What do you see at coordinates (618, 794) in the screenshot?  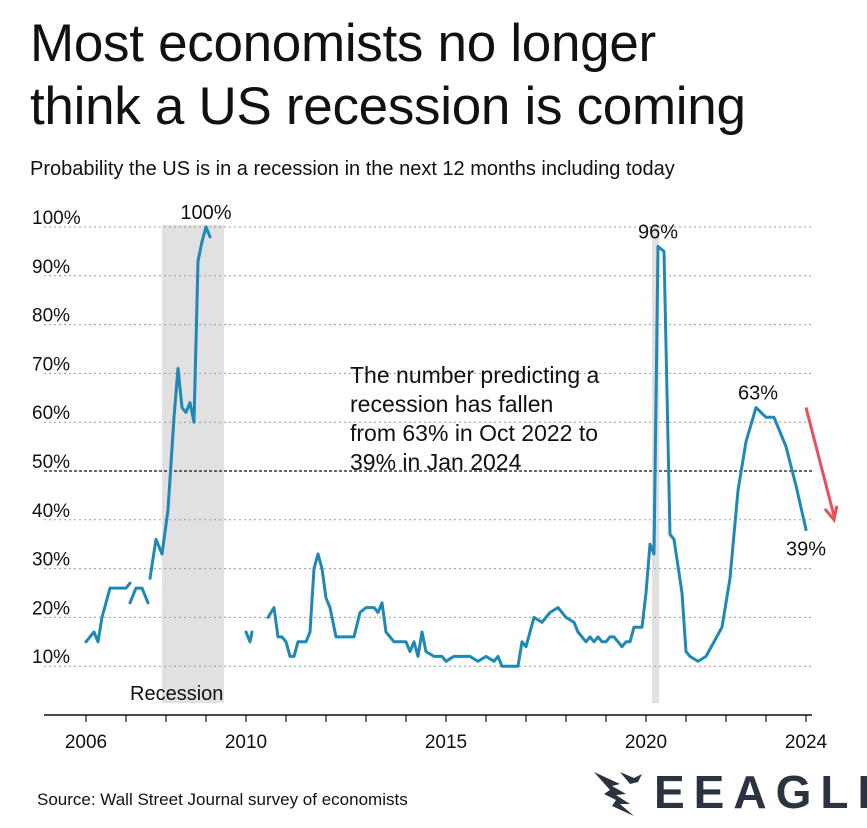 I see `eagle-logo-icon` at bounding box center [618, 794].